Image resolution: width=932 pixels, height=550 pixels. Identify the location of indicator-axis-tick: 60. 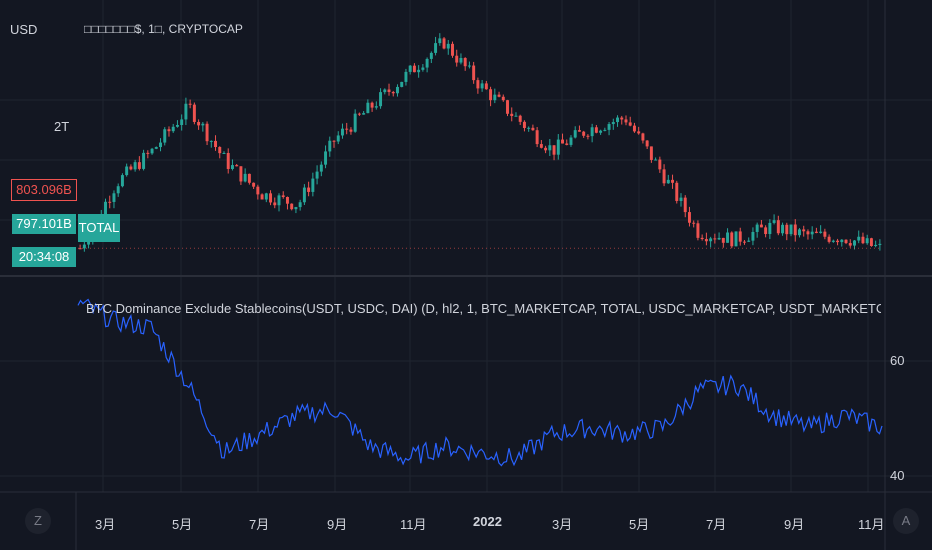
(897, 360).